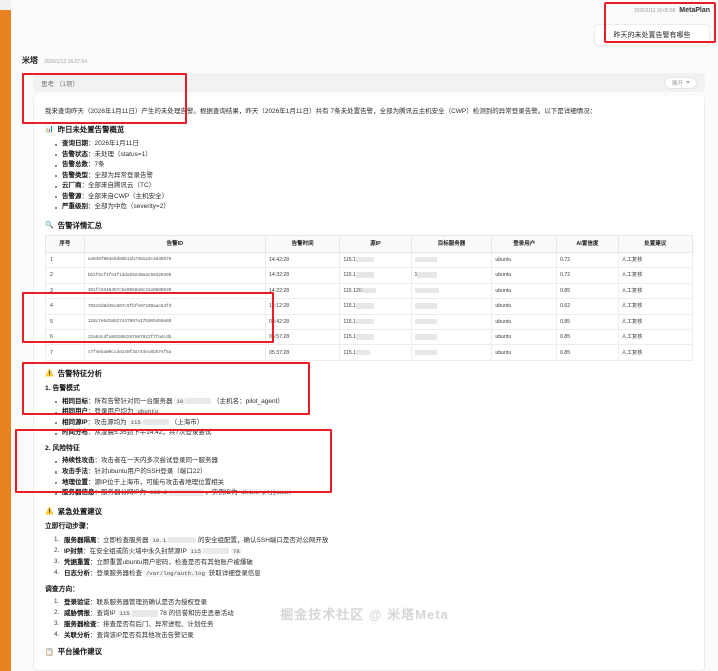 The width and height of the screenshot is (718, 671). Describe the element at coordinates (174, 275) in the screenshot. I see `cell-alert-id: bb1f6cf1fe4f1ddab9249a4c5632839b` at that location.